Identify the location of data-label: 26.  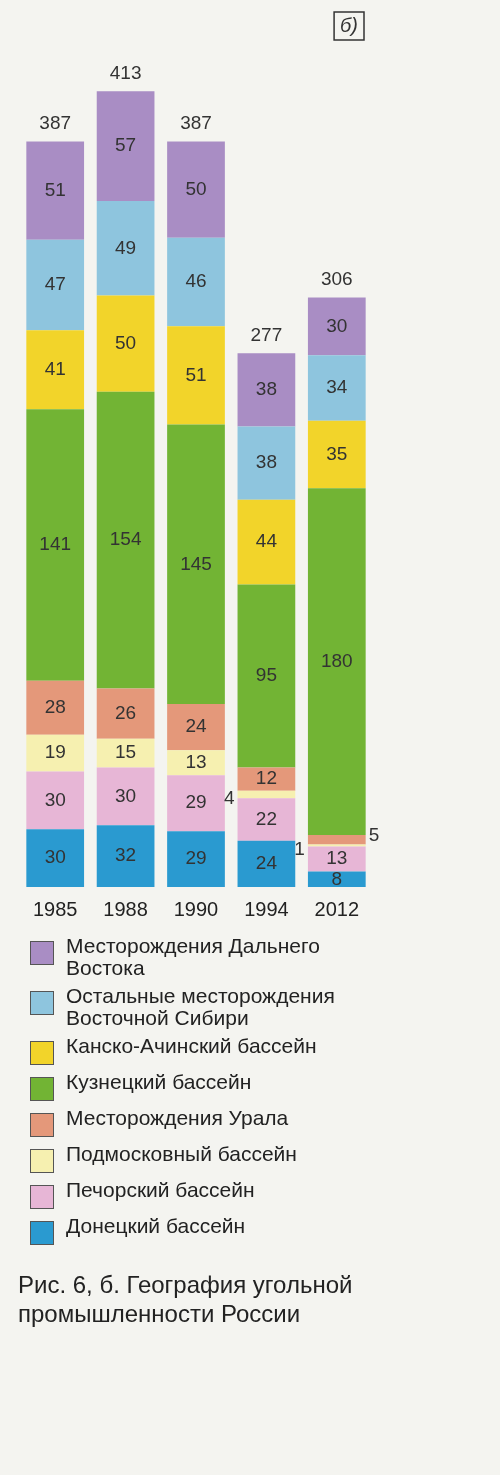
(126, 712).